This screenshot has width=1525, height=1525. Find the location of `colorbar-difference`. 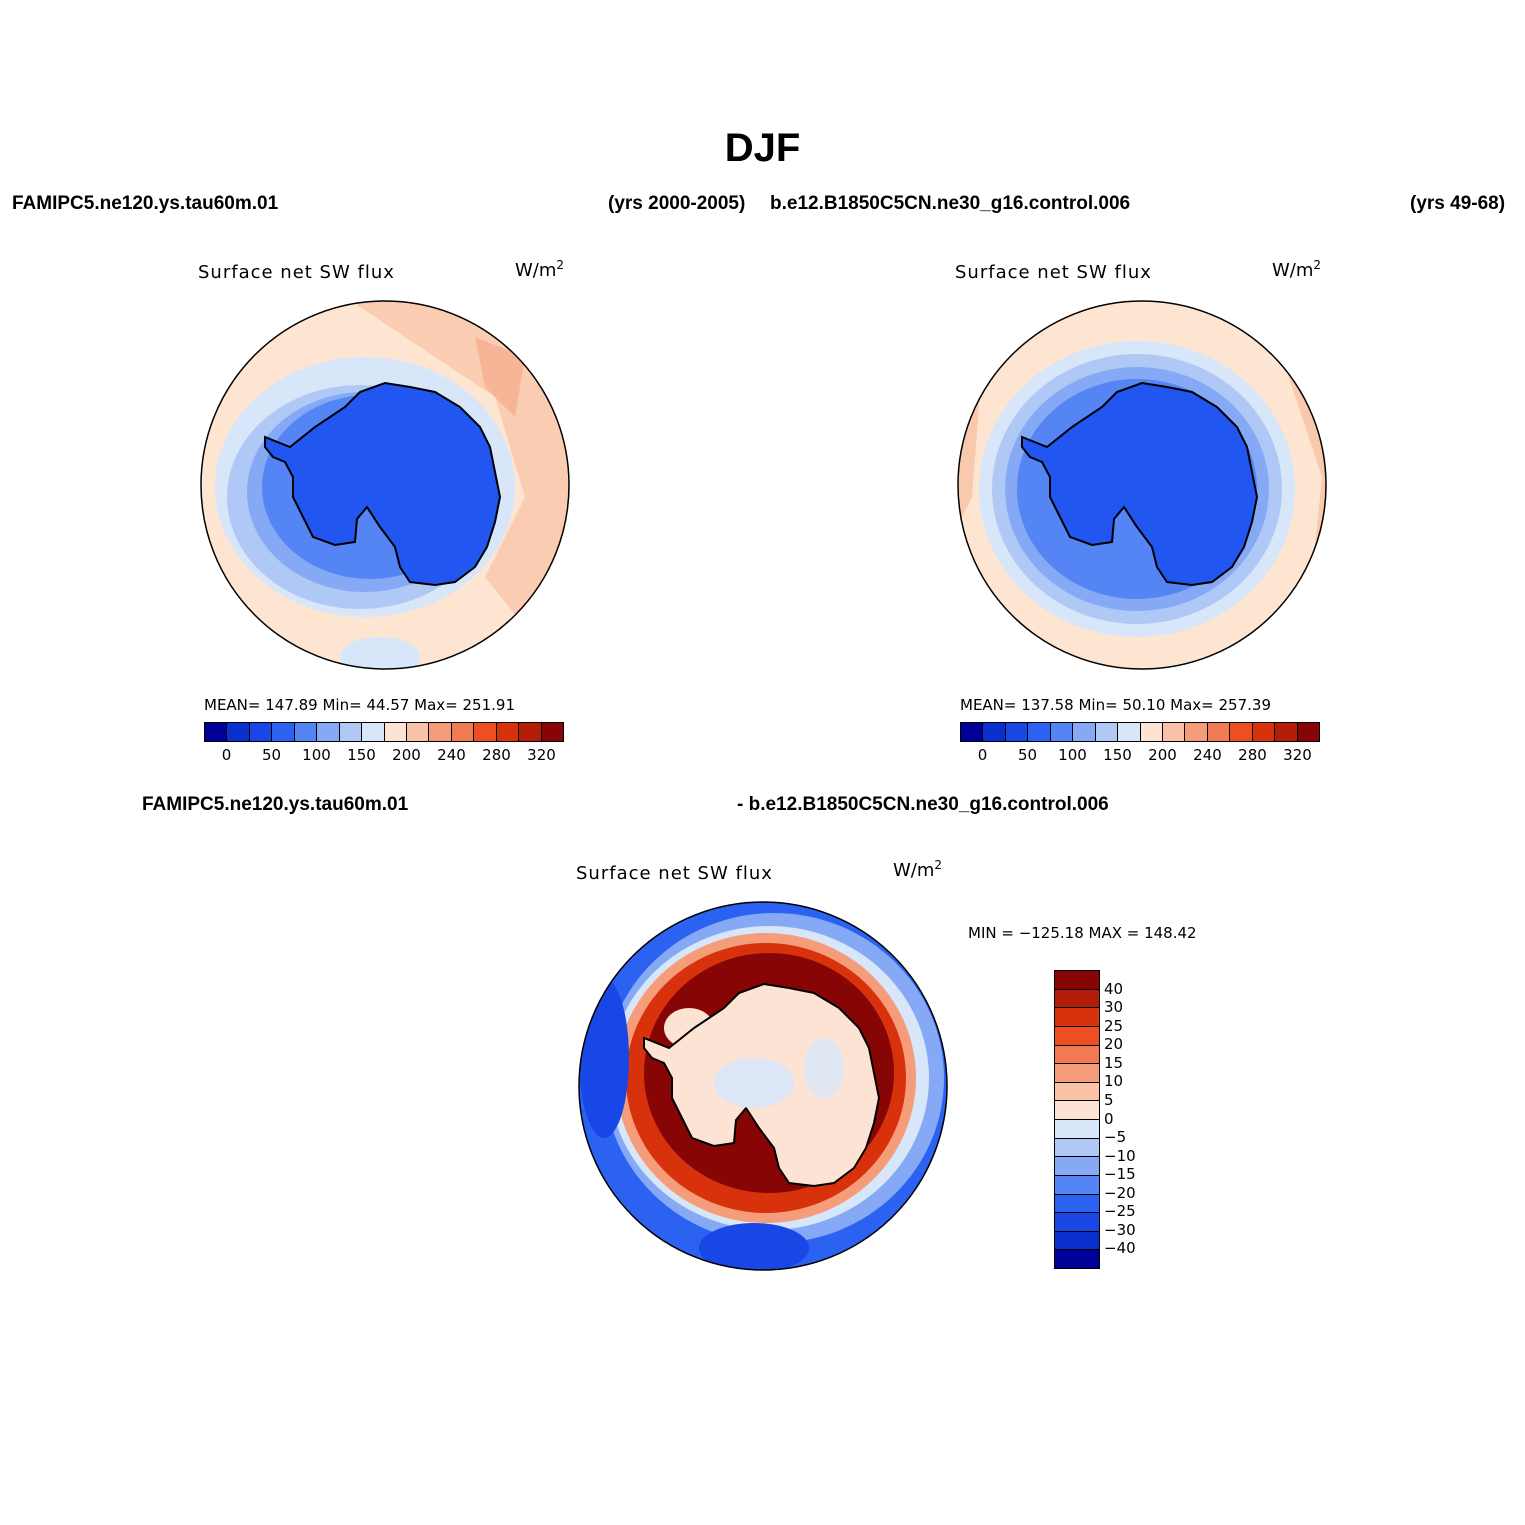

colorbar-difference is located at coordinates (1077, 1119).